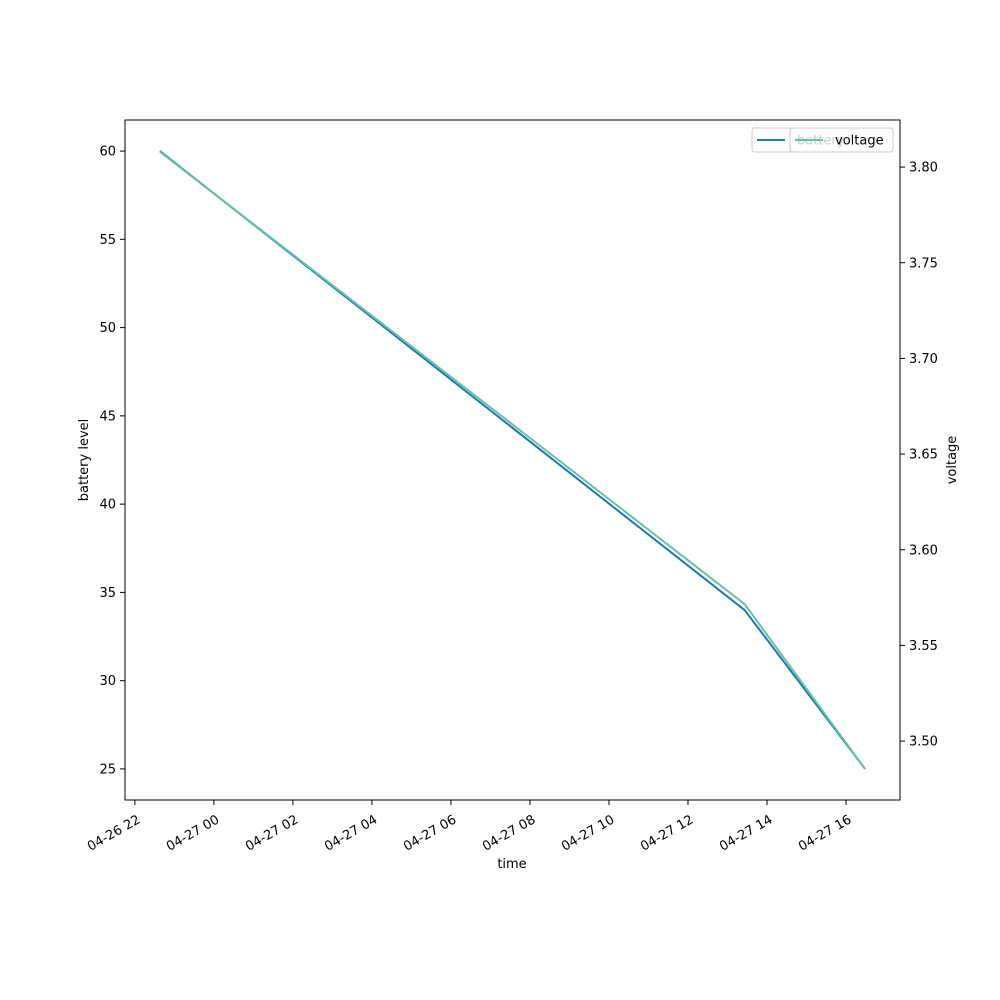 The width and height of the screenshot is (1000, 1000). I want to click on y2-tick-label: 3.70, so click(923, 359).